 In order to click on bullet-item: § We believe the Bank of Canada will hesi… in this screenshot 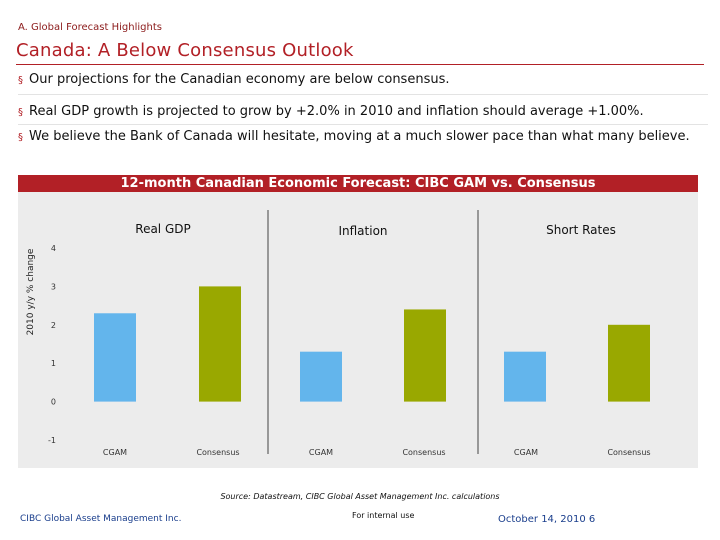, I will do `click(354, 136)`.